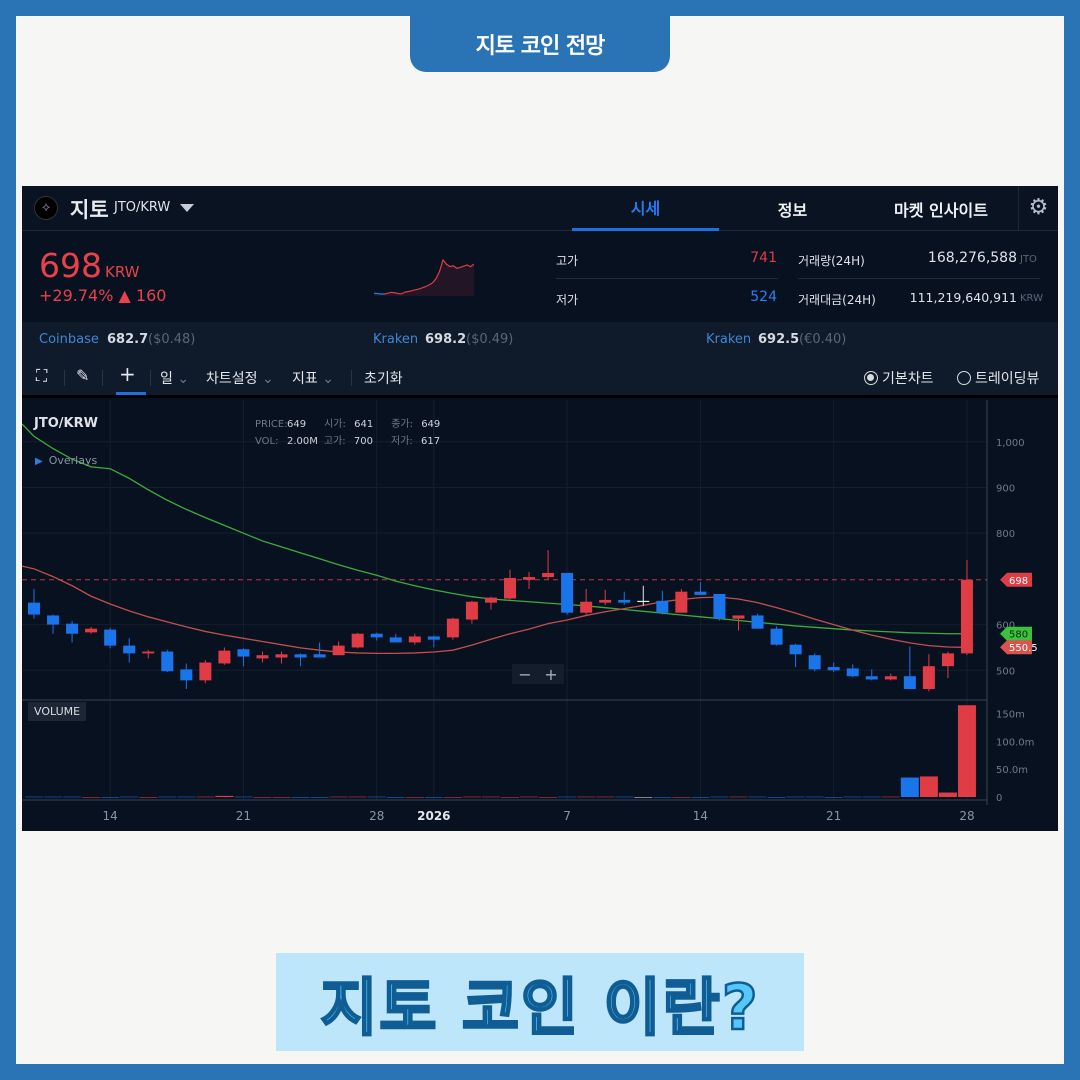  I want to click on zoom-in-button: +, so click(551, 674).